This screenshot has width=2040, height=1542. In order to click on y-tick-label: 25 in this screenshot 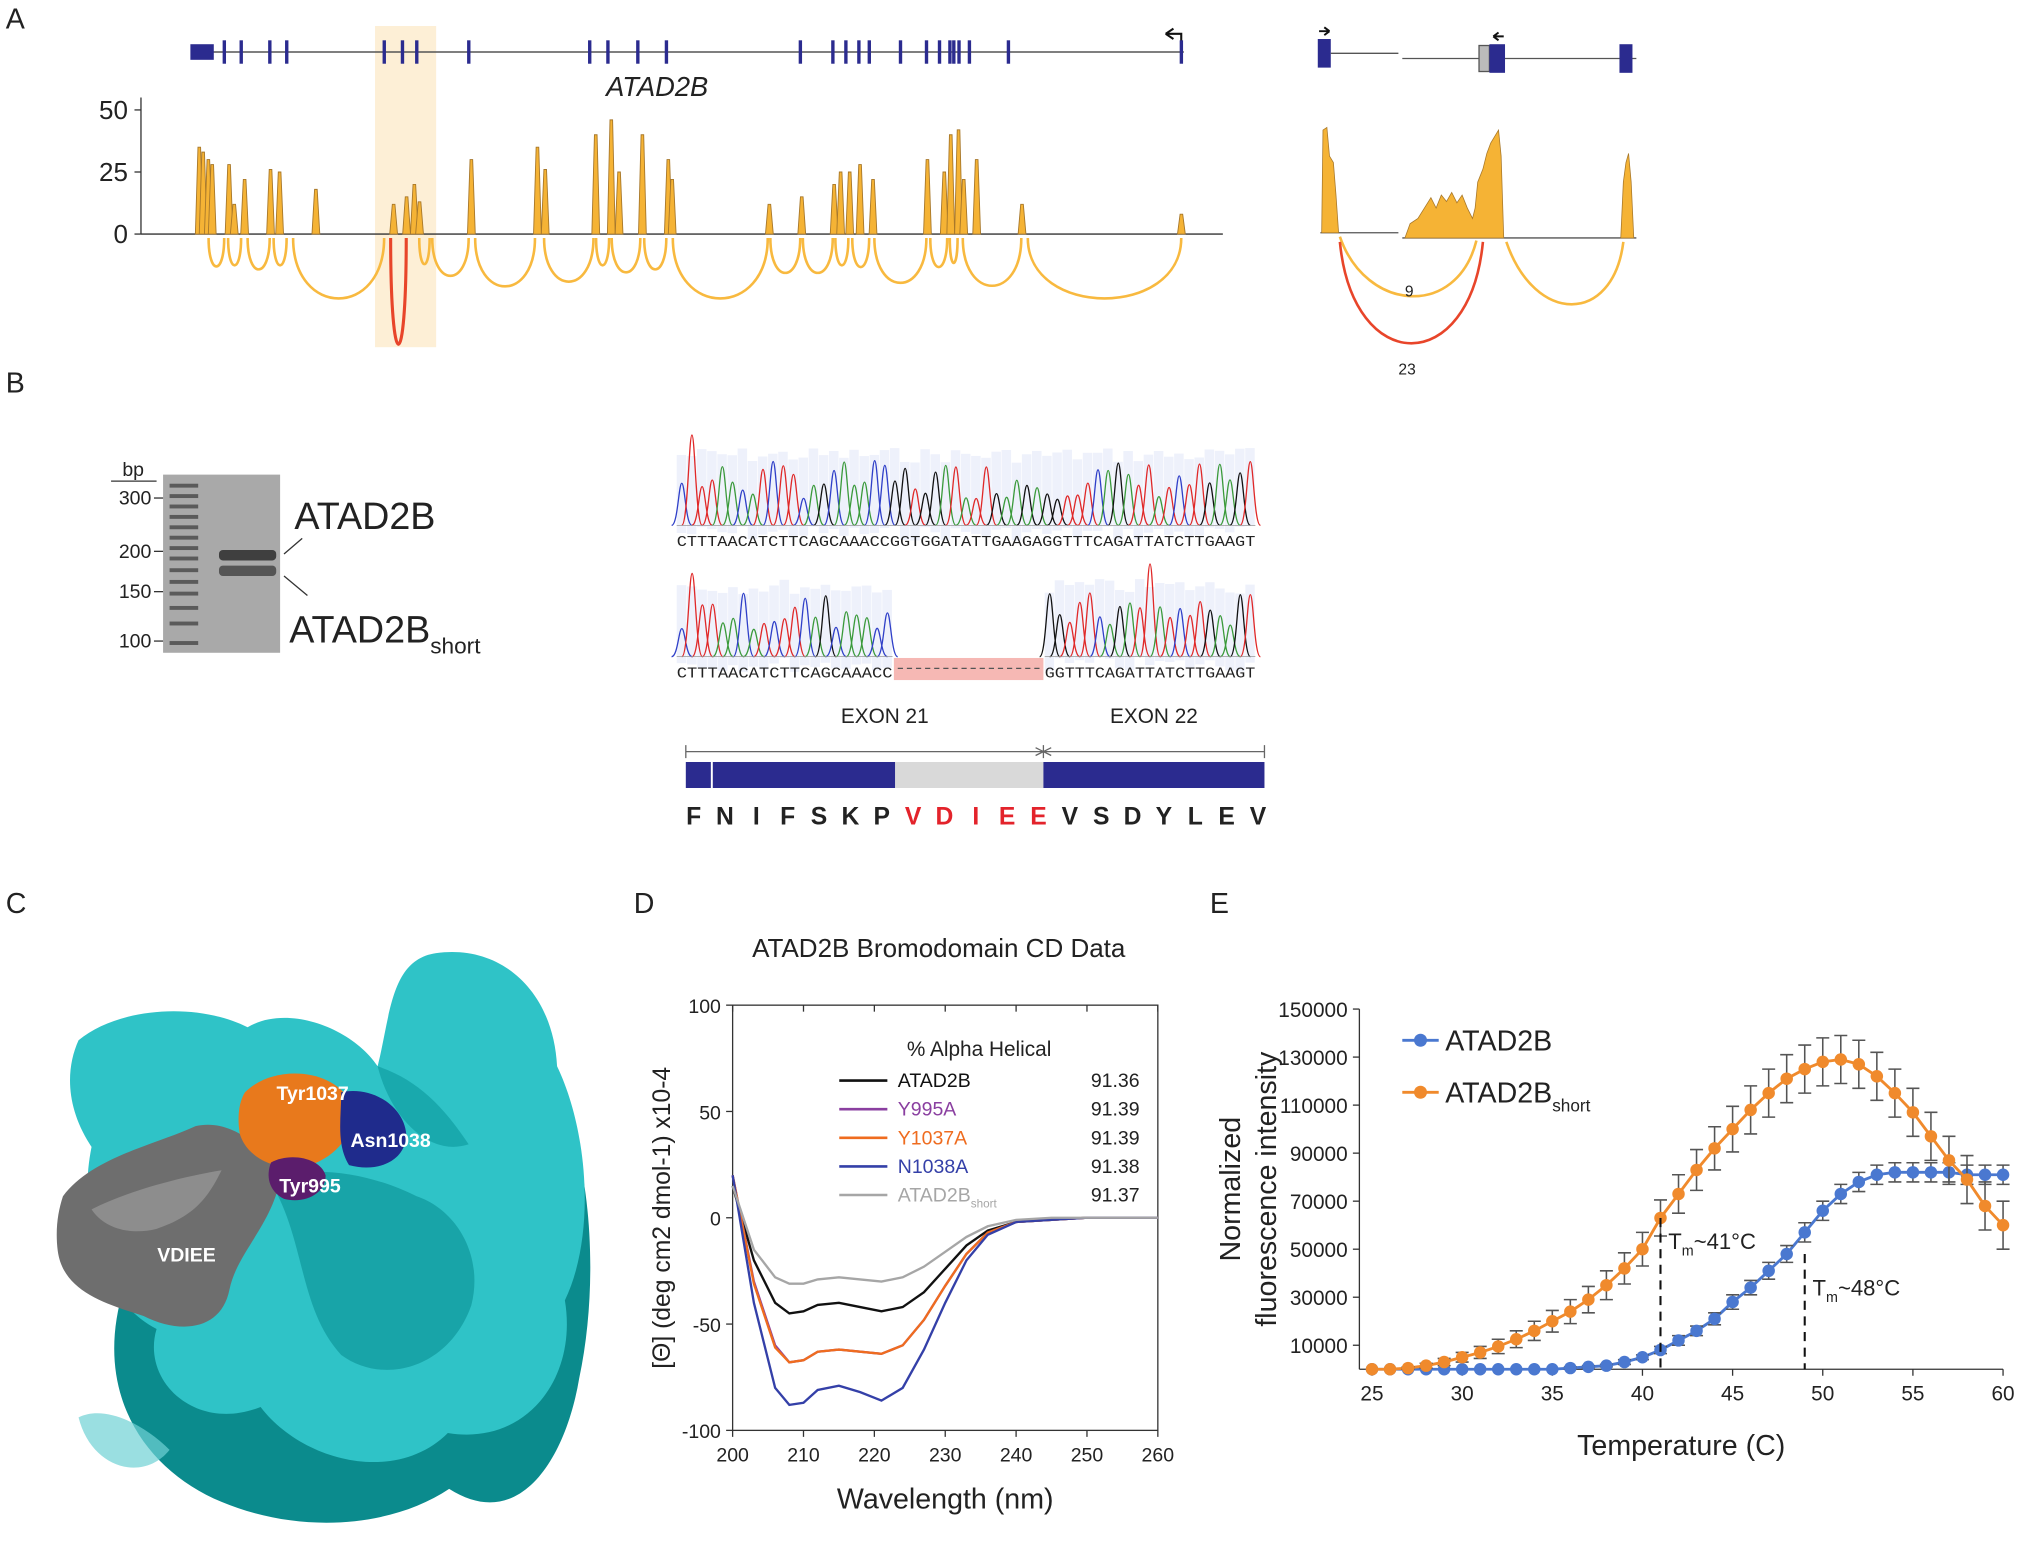, I will do `click(113, 172)`.